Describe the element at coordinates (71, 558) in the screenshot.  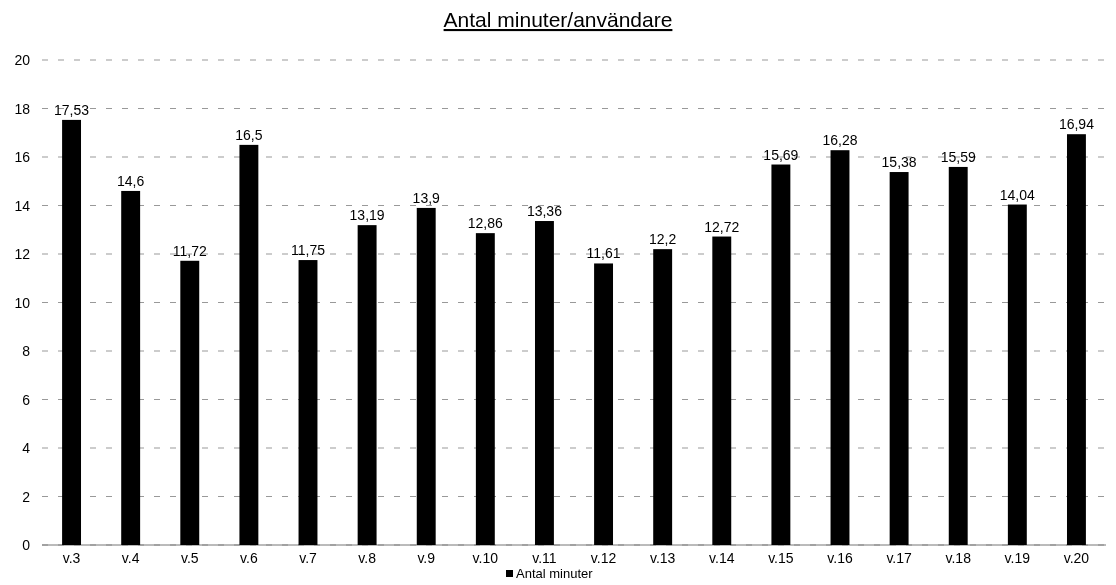
I see `x-tick-label: v.3` at that location.